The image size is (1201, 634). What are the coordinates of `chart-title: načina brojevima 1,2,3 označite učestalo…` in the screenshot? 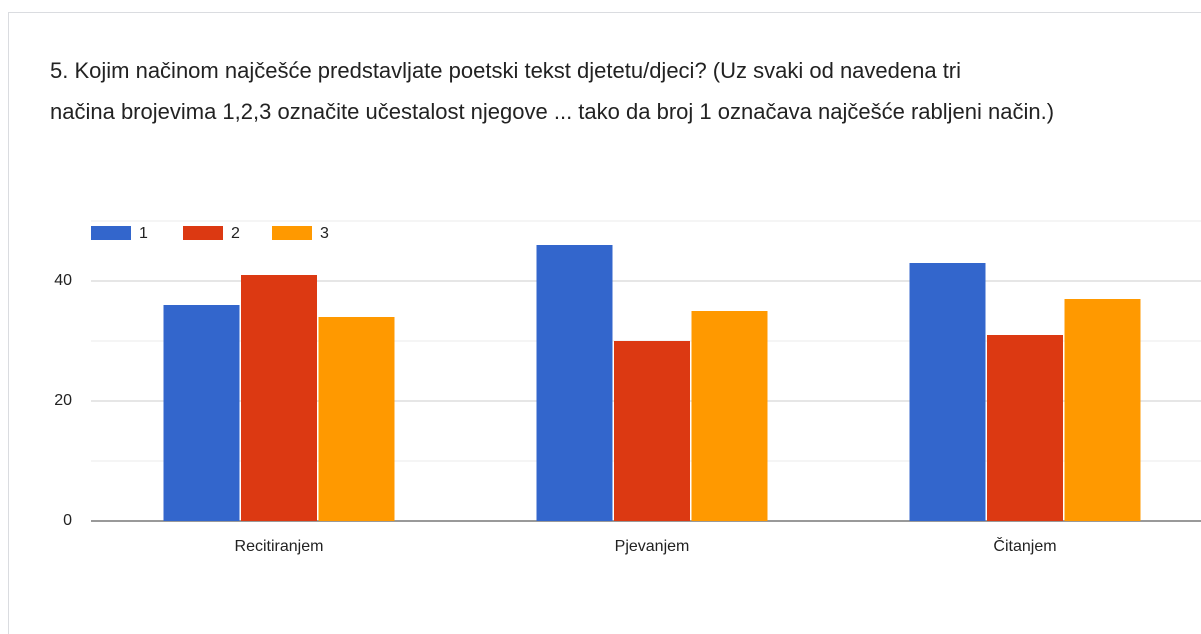 It's located at (552, 111).